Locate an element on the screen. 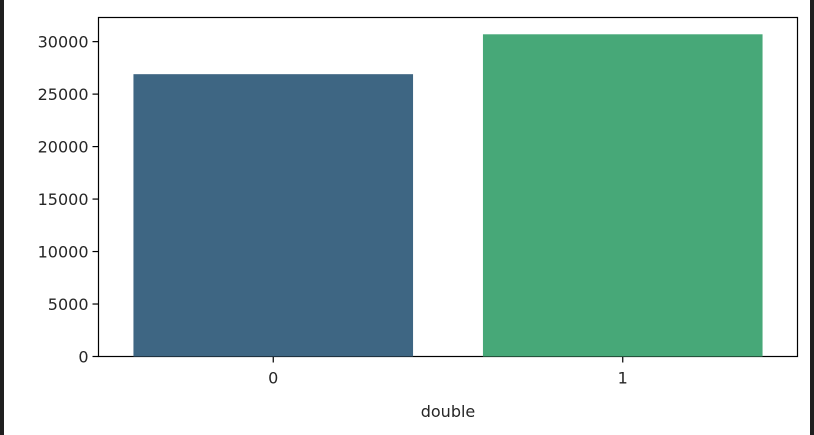  x-axis-label: double is located at coordinates (448, 411).